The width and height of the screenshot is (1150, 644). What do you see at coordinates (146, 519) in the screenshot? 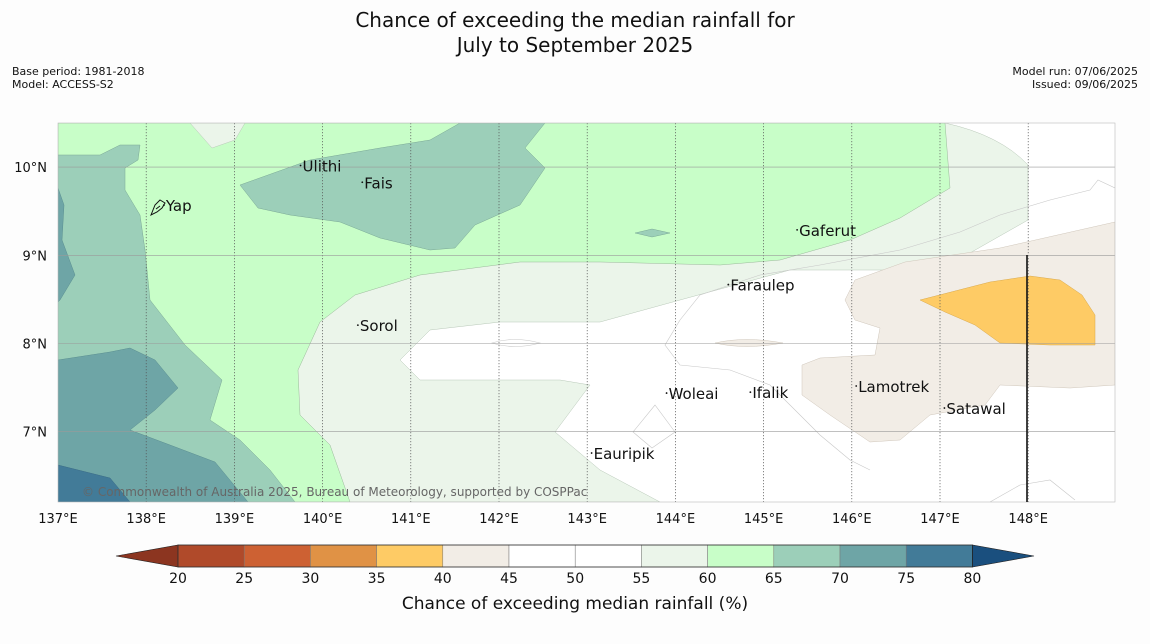
I see `lon-tick-label: 138°E` at bounding box center [146, 519].